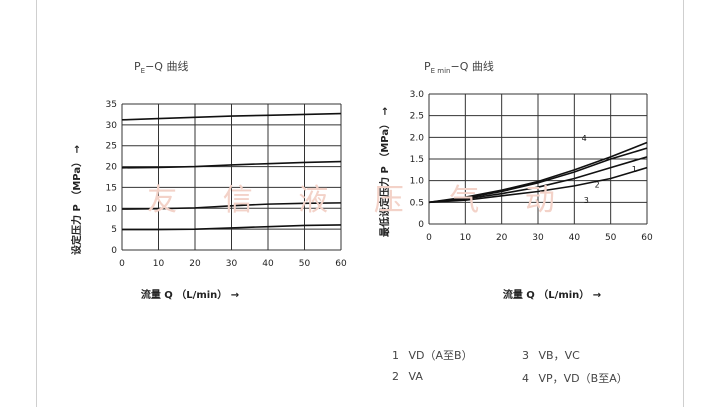  I want to click on chart2-xtick-10: 10, so click(466, 238).